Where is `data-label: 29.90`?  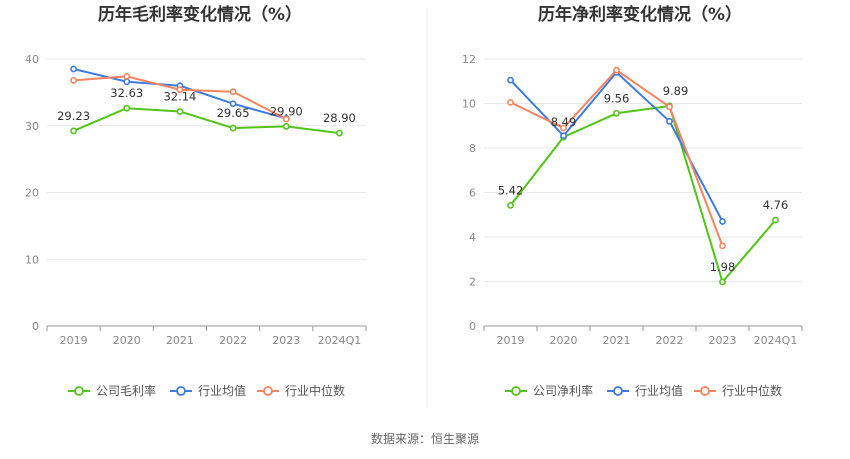 data-label: 29.90 is located at coordinates (286, 111).